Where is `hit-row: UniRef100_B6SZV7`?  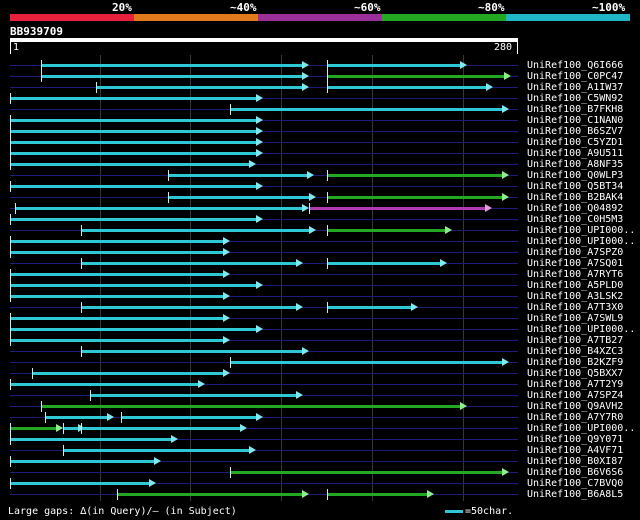
hit-row: UniRef100_B6SZV7 is located at coordinates (320, 131).